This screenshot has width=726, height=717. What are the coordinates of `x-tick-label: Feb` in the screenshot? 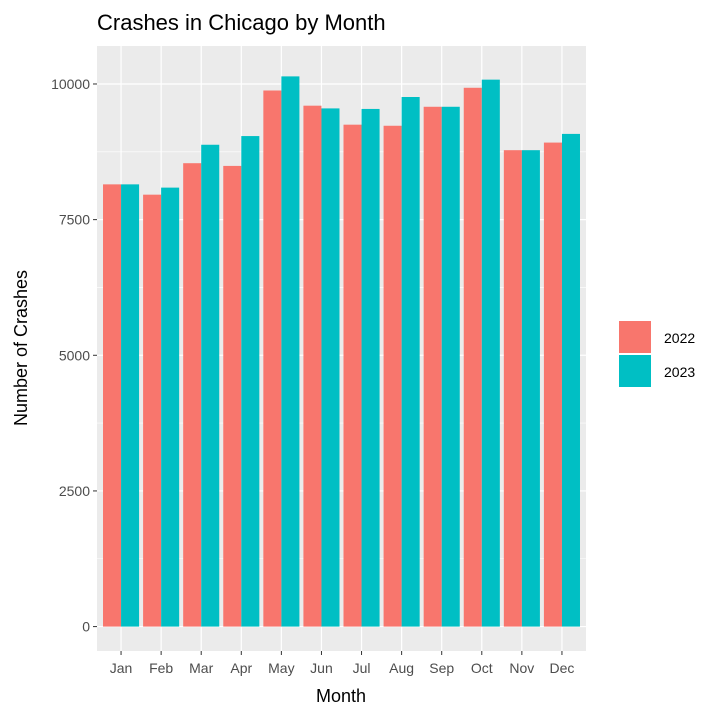 It's located at (161, 668).